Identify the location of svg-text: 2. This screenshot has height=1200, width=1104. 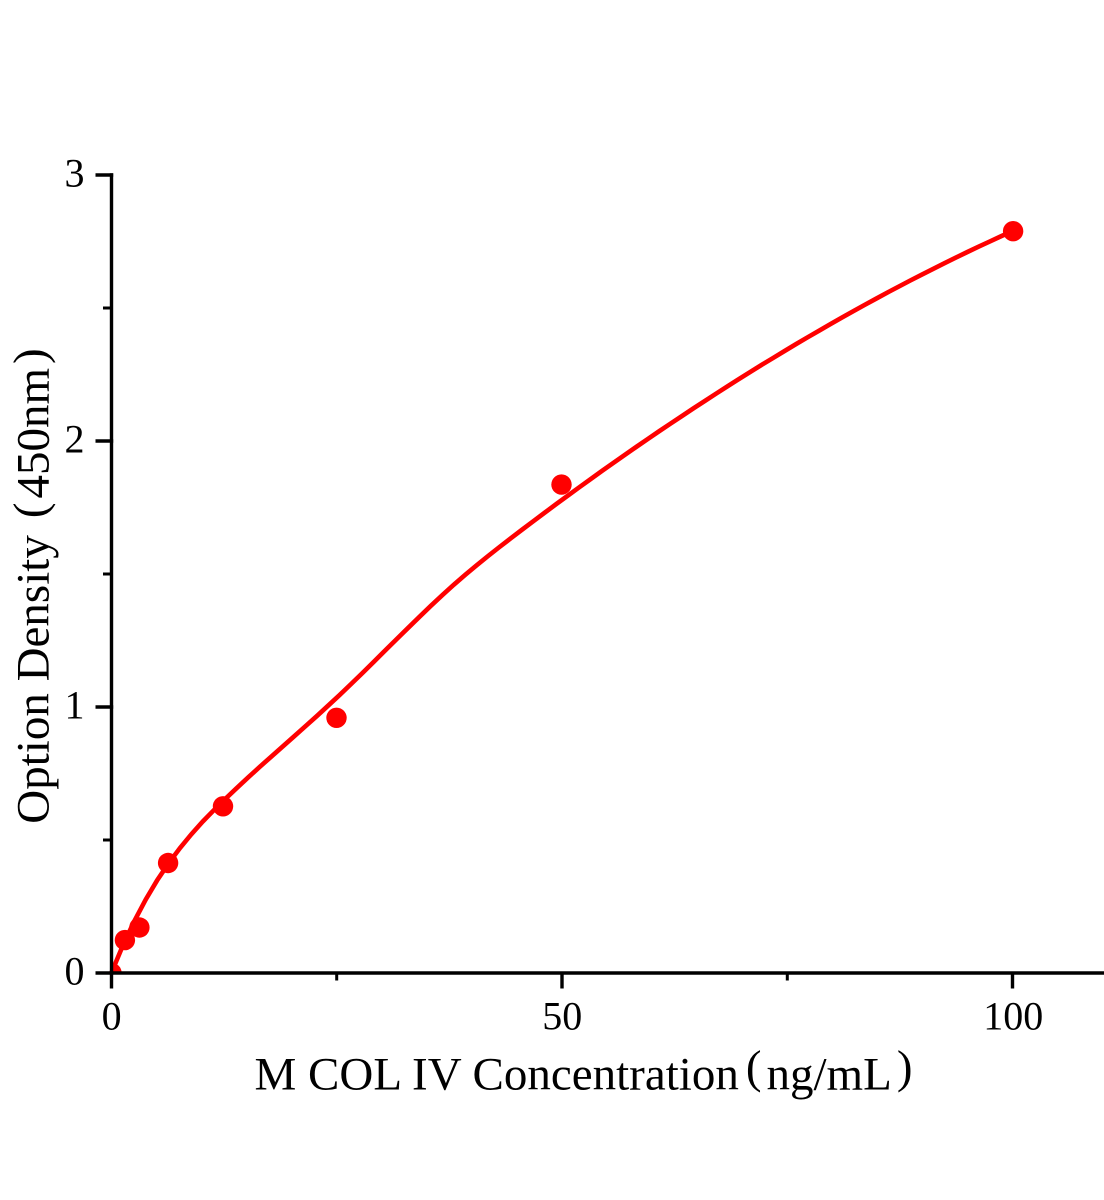
(75, 439).